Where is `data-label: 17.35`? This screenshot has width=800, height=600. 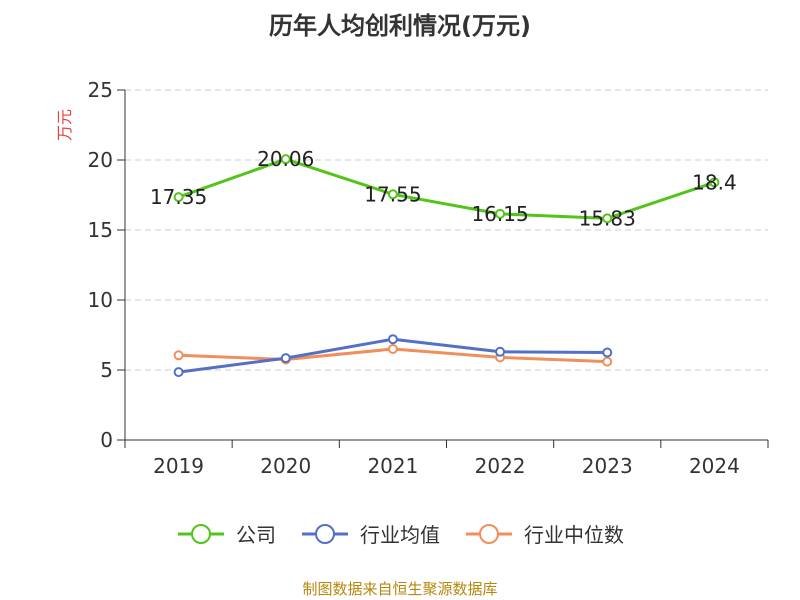
data-label: 17.35 is located at coordinates (178, 197).